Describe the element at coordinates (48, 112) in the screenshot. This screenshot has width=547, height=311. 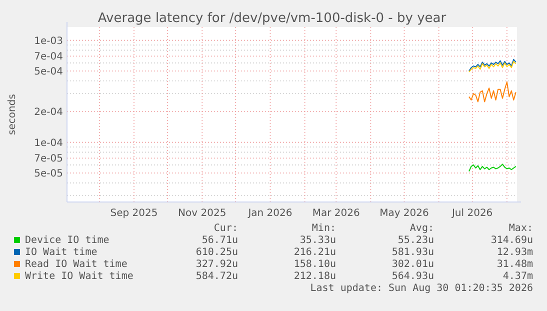
I see `y-tick-label: 2e-04` at that location.